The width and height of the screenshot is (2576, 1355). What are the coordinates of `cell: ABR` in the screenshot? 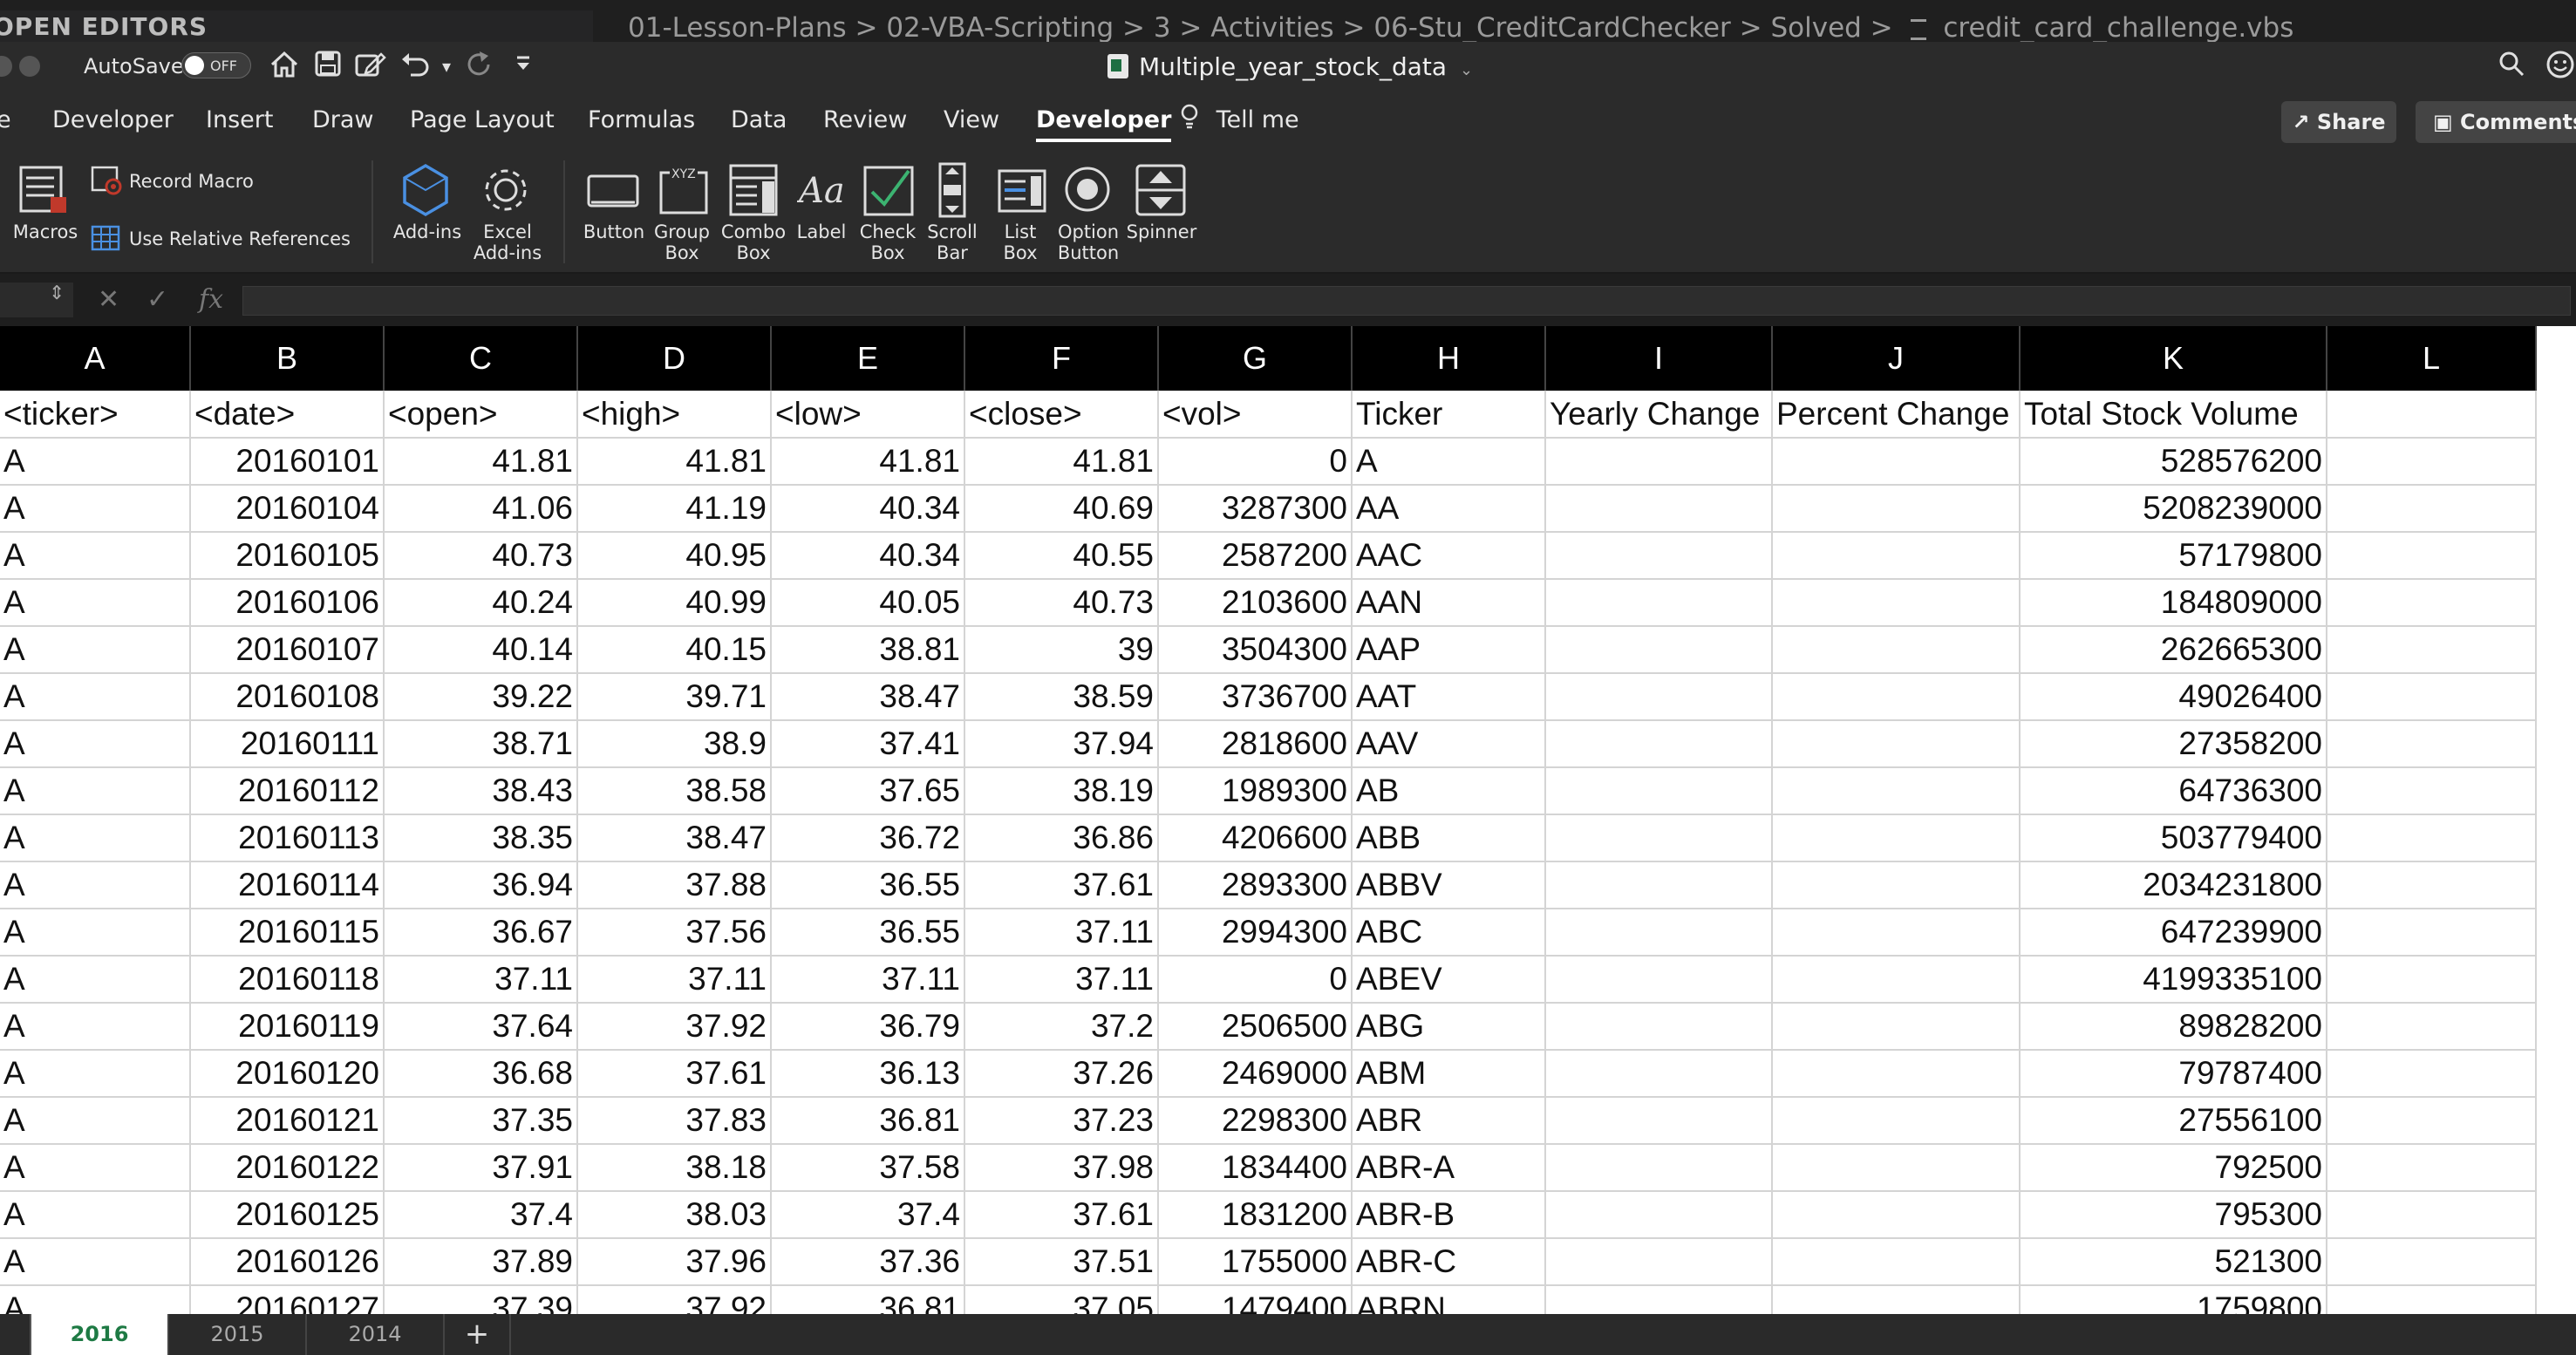 It's located at (1449, 1121).